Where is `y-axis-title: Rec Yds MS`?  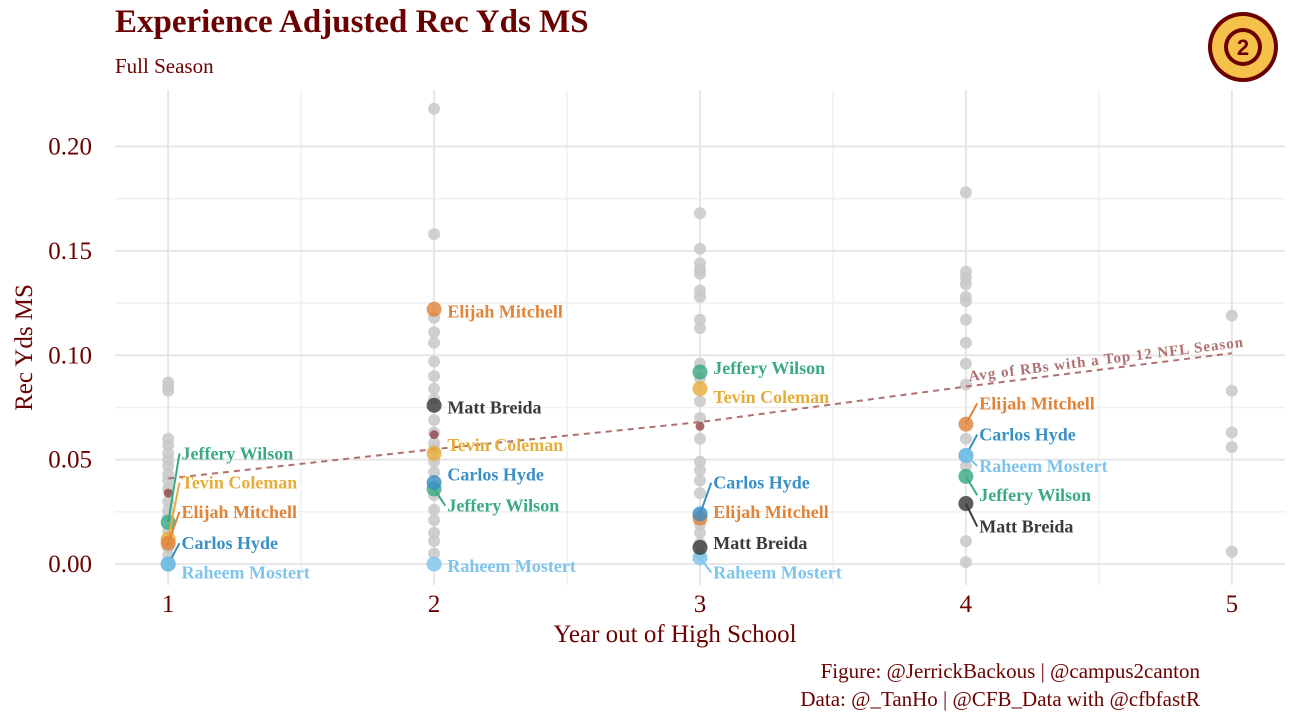
y-axis-title: Rec Yds MS is located at coordinates (24, 347).